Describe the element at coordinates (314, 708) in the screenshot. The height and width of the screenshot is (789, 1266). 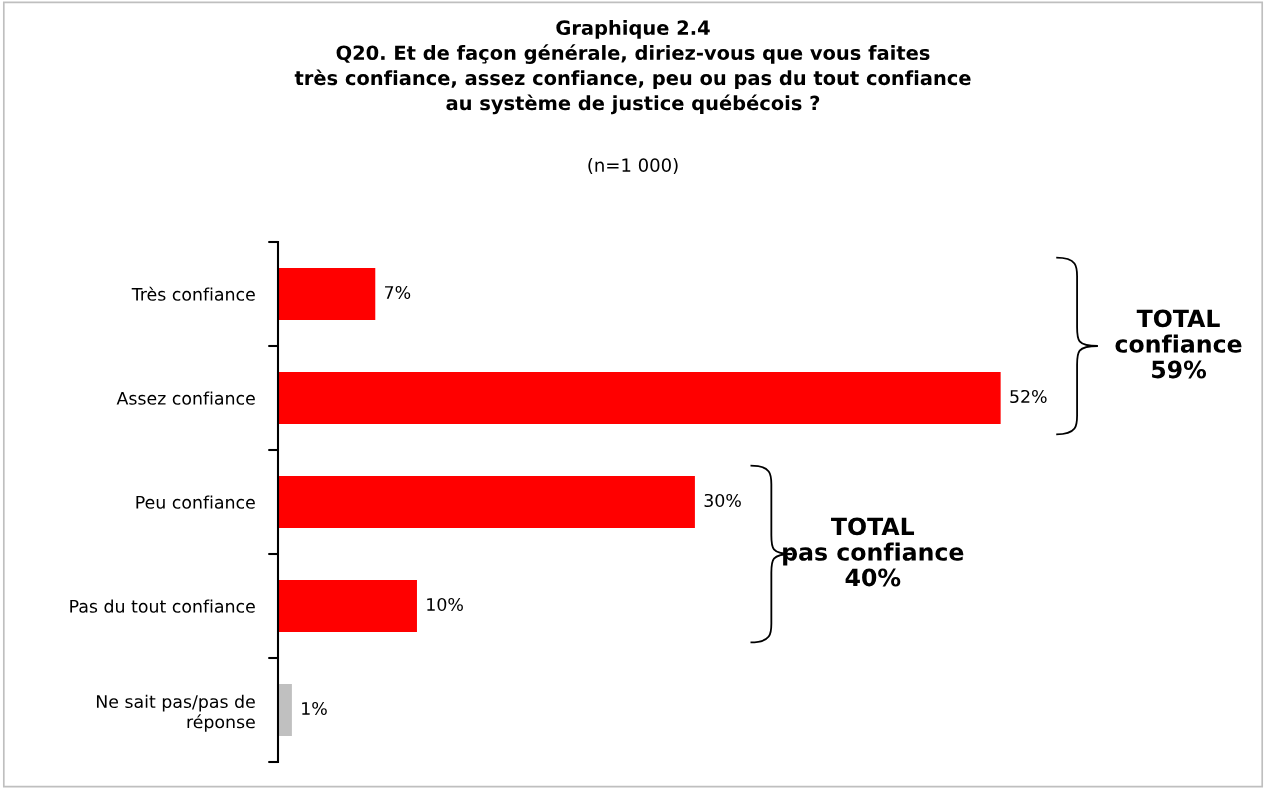
I see `data-label: 1%` at that location.